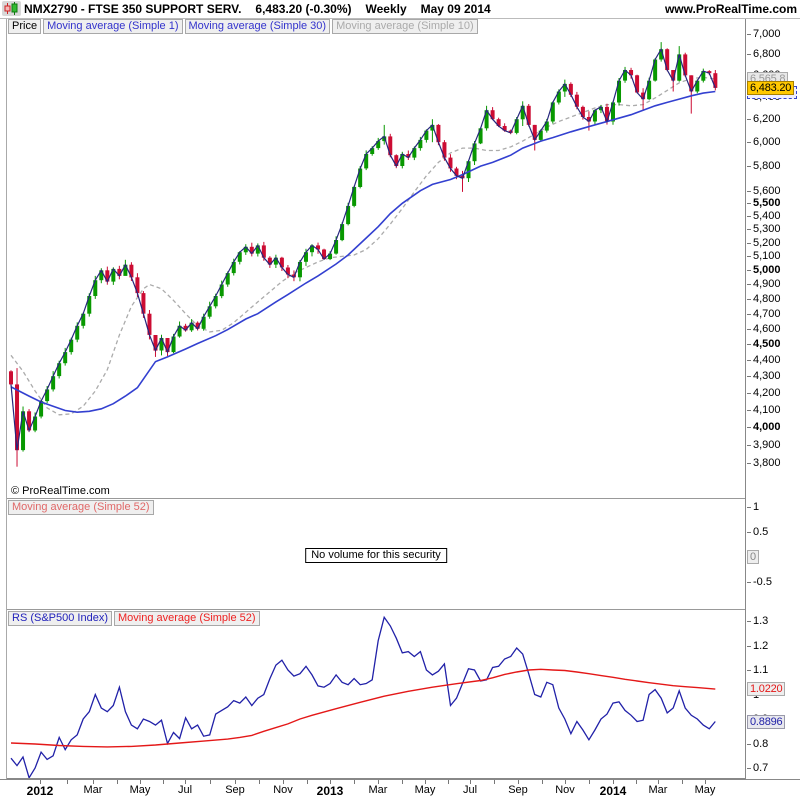 The height and width of the screenshot is (800, 800). I want to click on price-axis-label: 4,200, so click(767, 393).